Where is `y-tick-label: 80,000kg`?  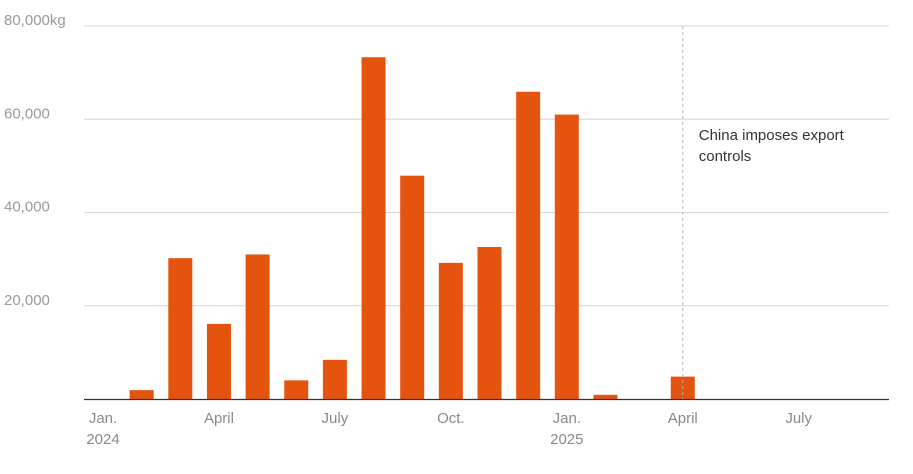
y-tick-label: 80,000kg is located at coordinates (35, 20).